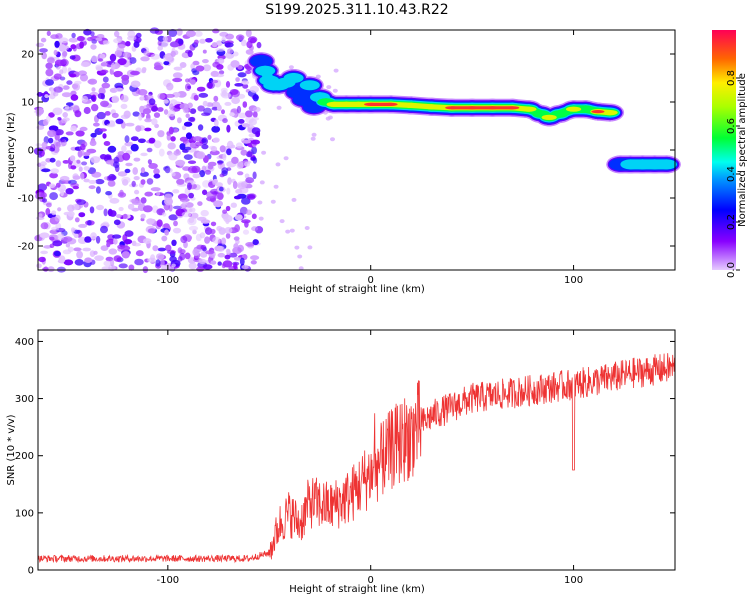 The height and width of the screenshot is (600, 750). I want to click on y-tick-label: 200, so click(24, 456).